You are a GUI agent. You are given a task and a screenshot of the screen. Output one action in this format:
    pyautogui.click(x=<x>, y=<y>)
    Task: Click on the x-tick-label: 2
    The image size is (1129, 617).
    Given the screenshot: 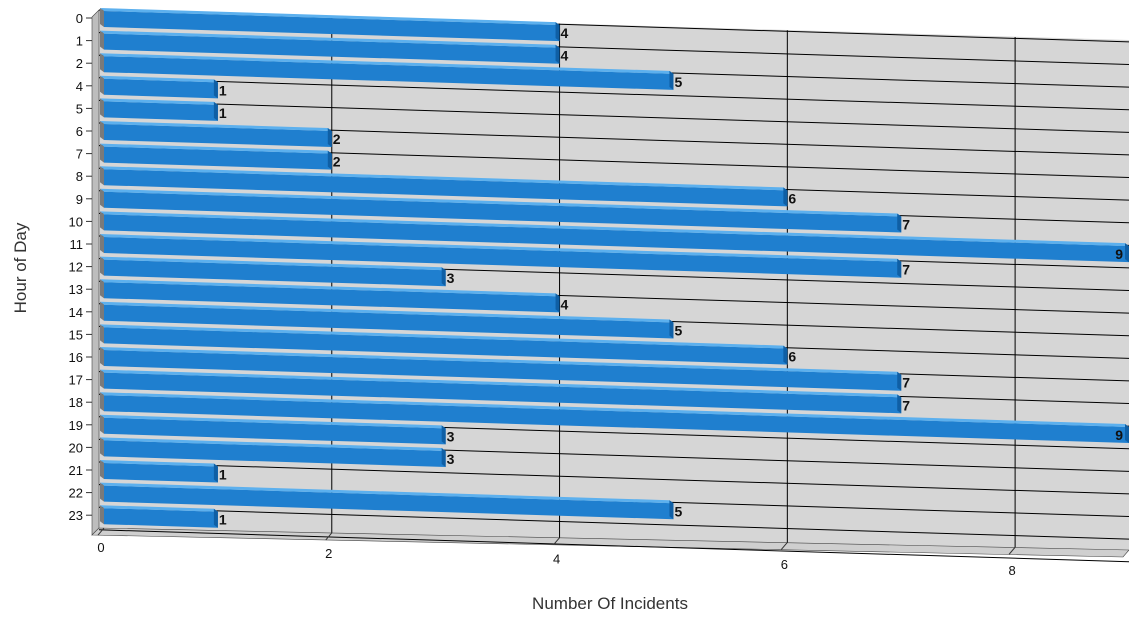 What is the action you would take?
    pyautogui.click(x=328, y=553)
    